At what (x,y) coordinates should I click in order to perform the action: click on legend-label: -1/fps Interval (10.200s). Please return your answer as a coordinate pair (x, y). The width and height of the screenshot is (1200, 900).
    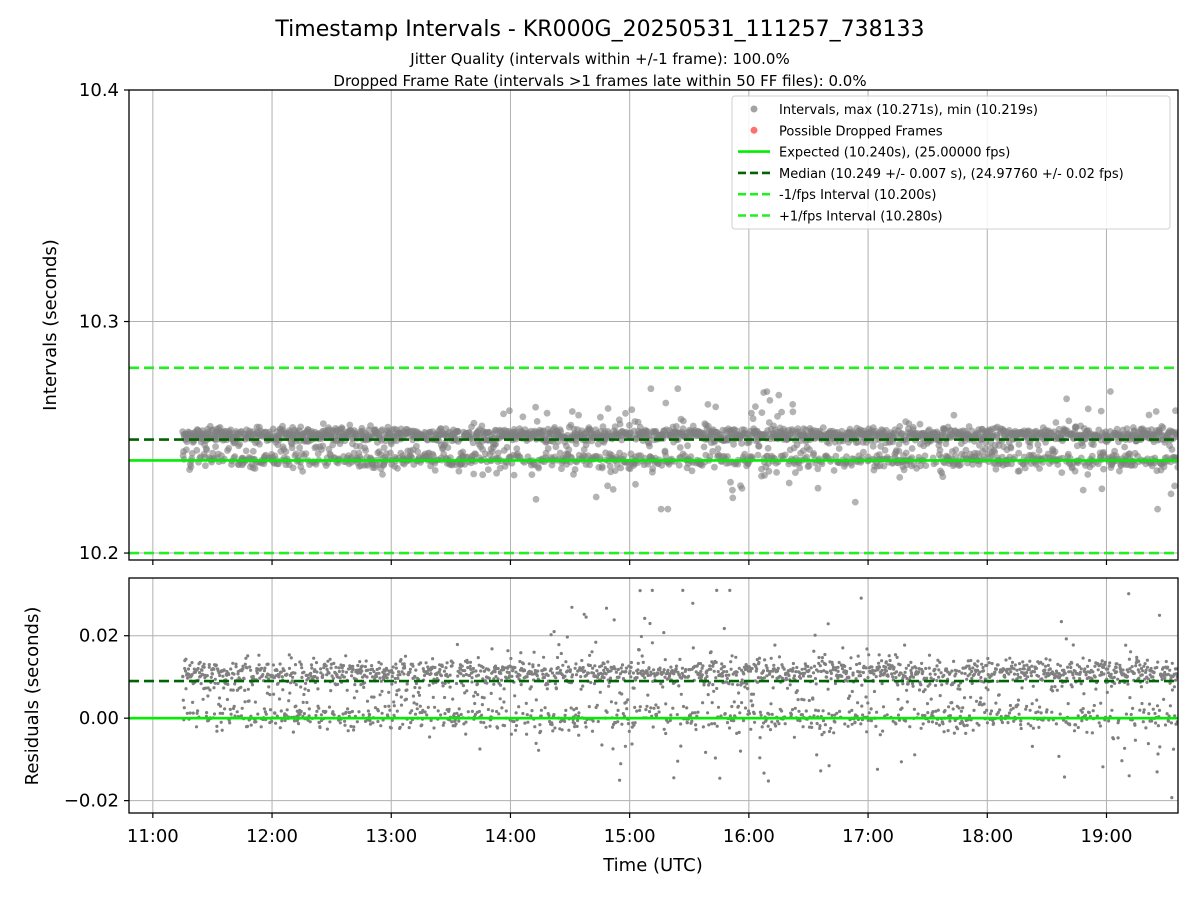
    Looking at the image, I should click on (857, 195).